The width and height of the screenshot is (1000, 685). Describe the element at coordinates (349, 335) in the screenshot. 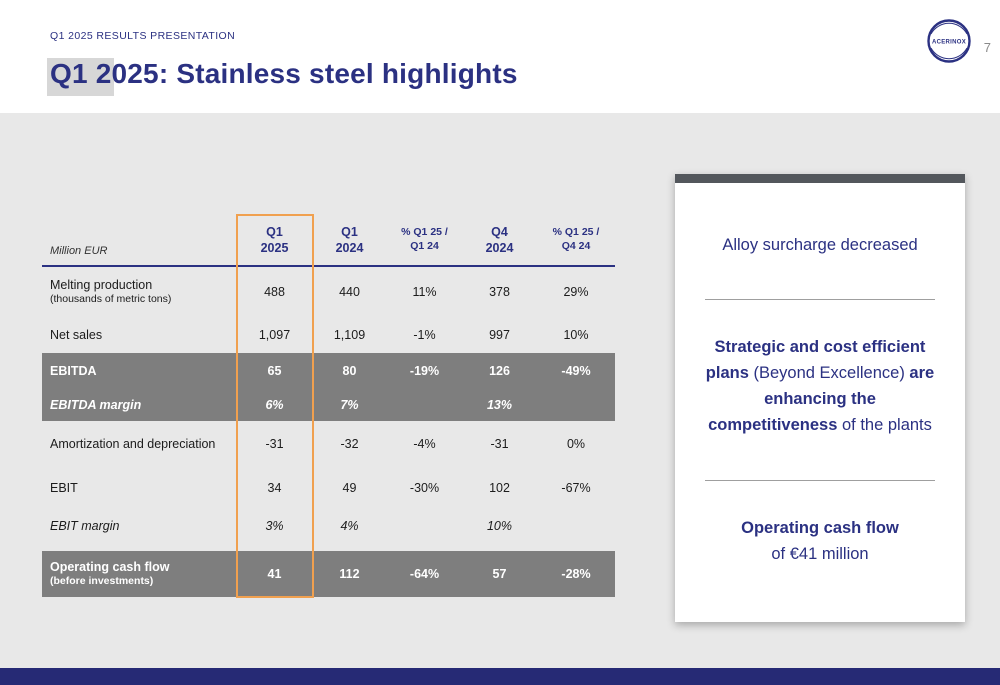

I see `cell-value: 1,109` at that location.